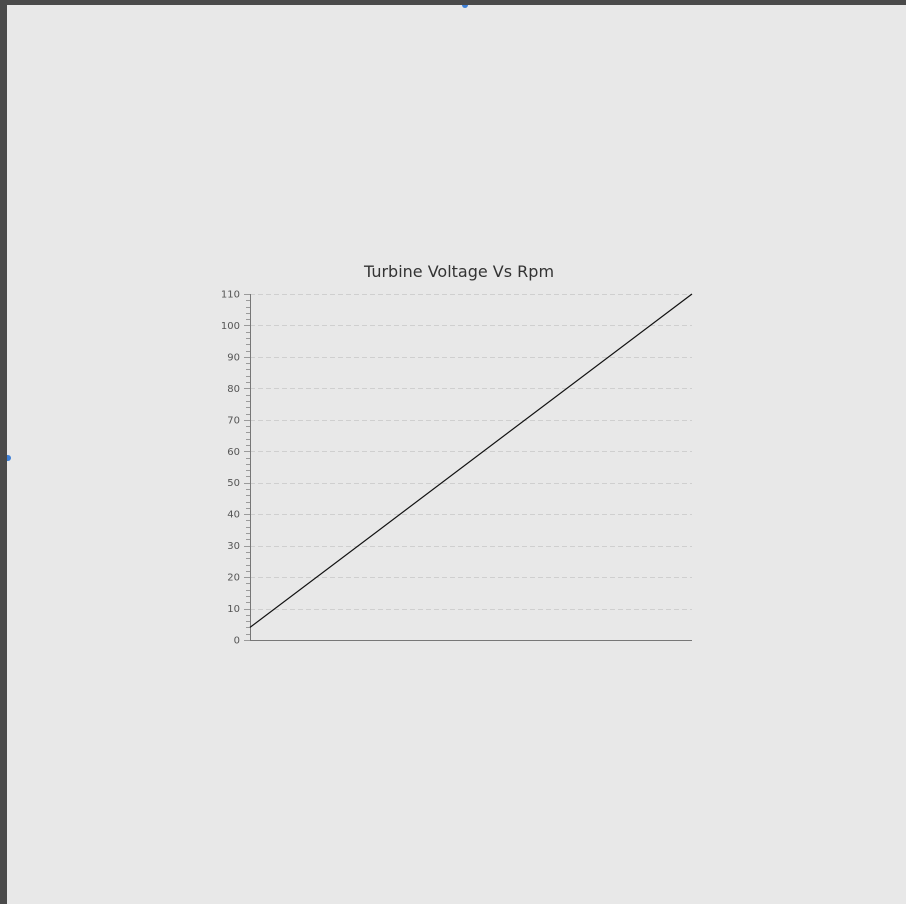  I want to click on y-tick-label: 100, so click(230, 326).